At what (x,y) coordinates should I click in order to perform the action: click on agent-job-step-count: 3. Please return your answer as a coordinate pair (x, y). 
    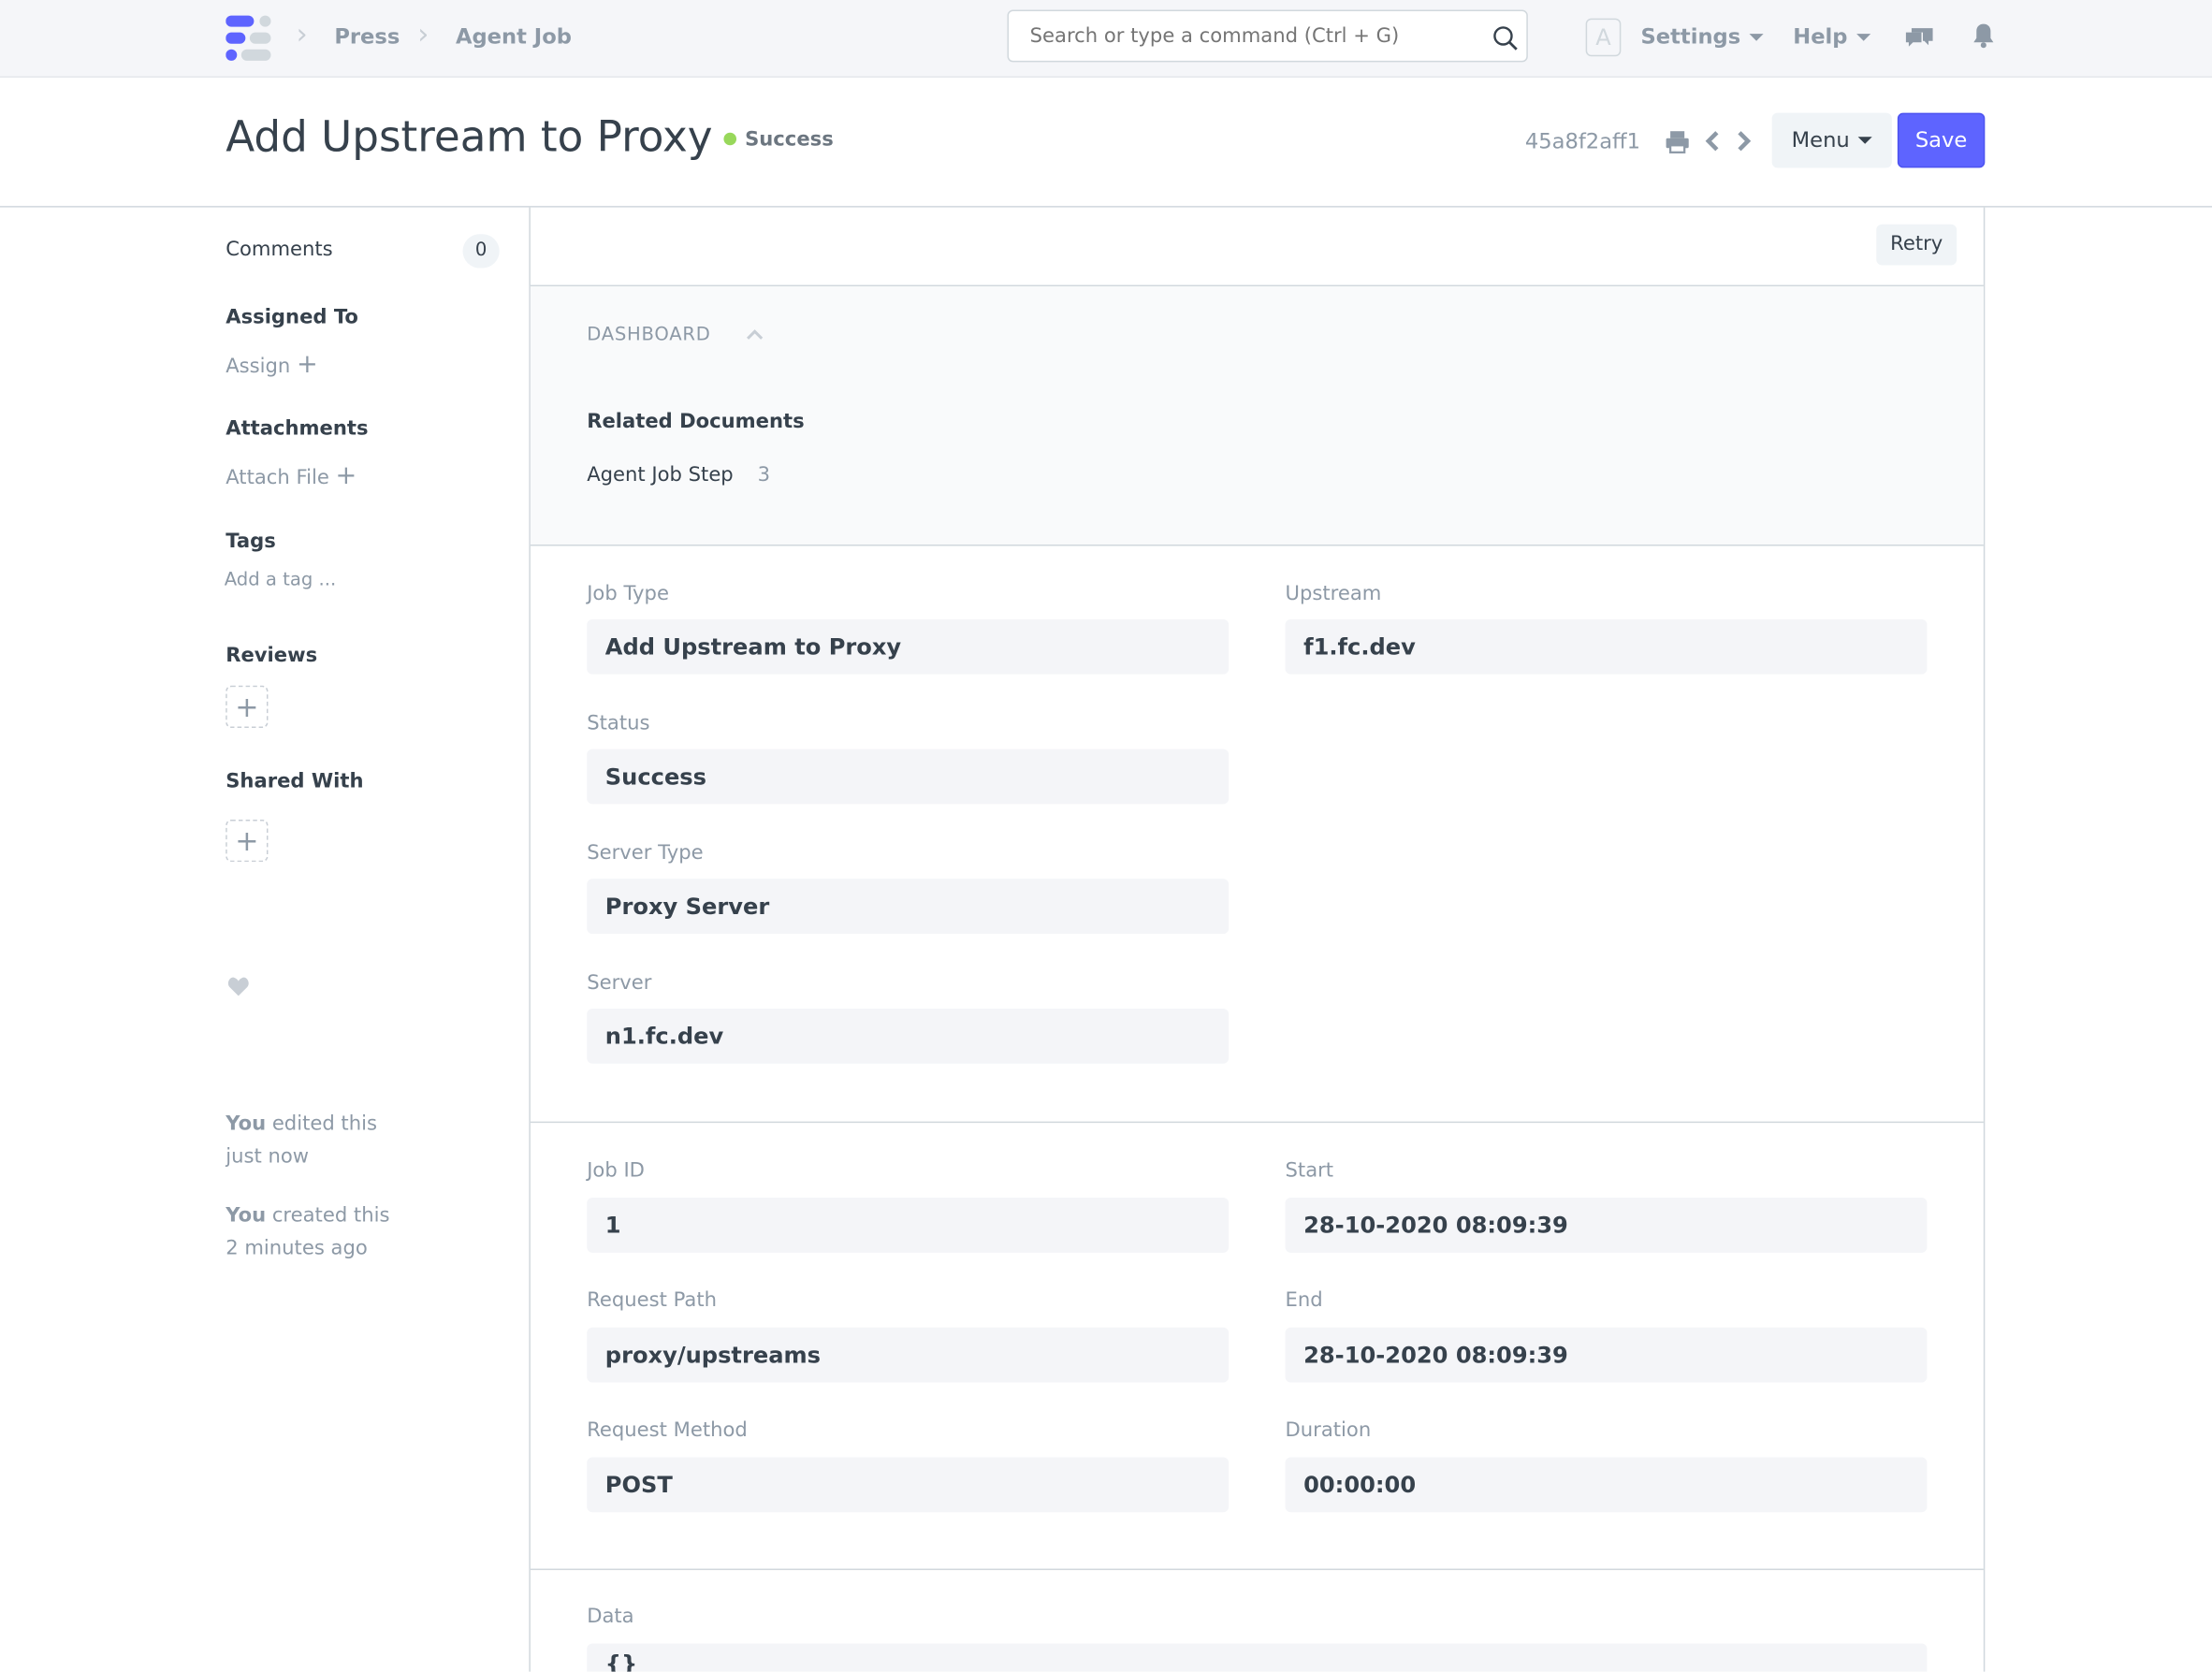
    Looking at the image, I should click on (764, 475).